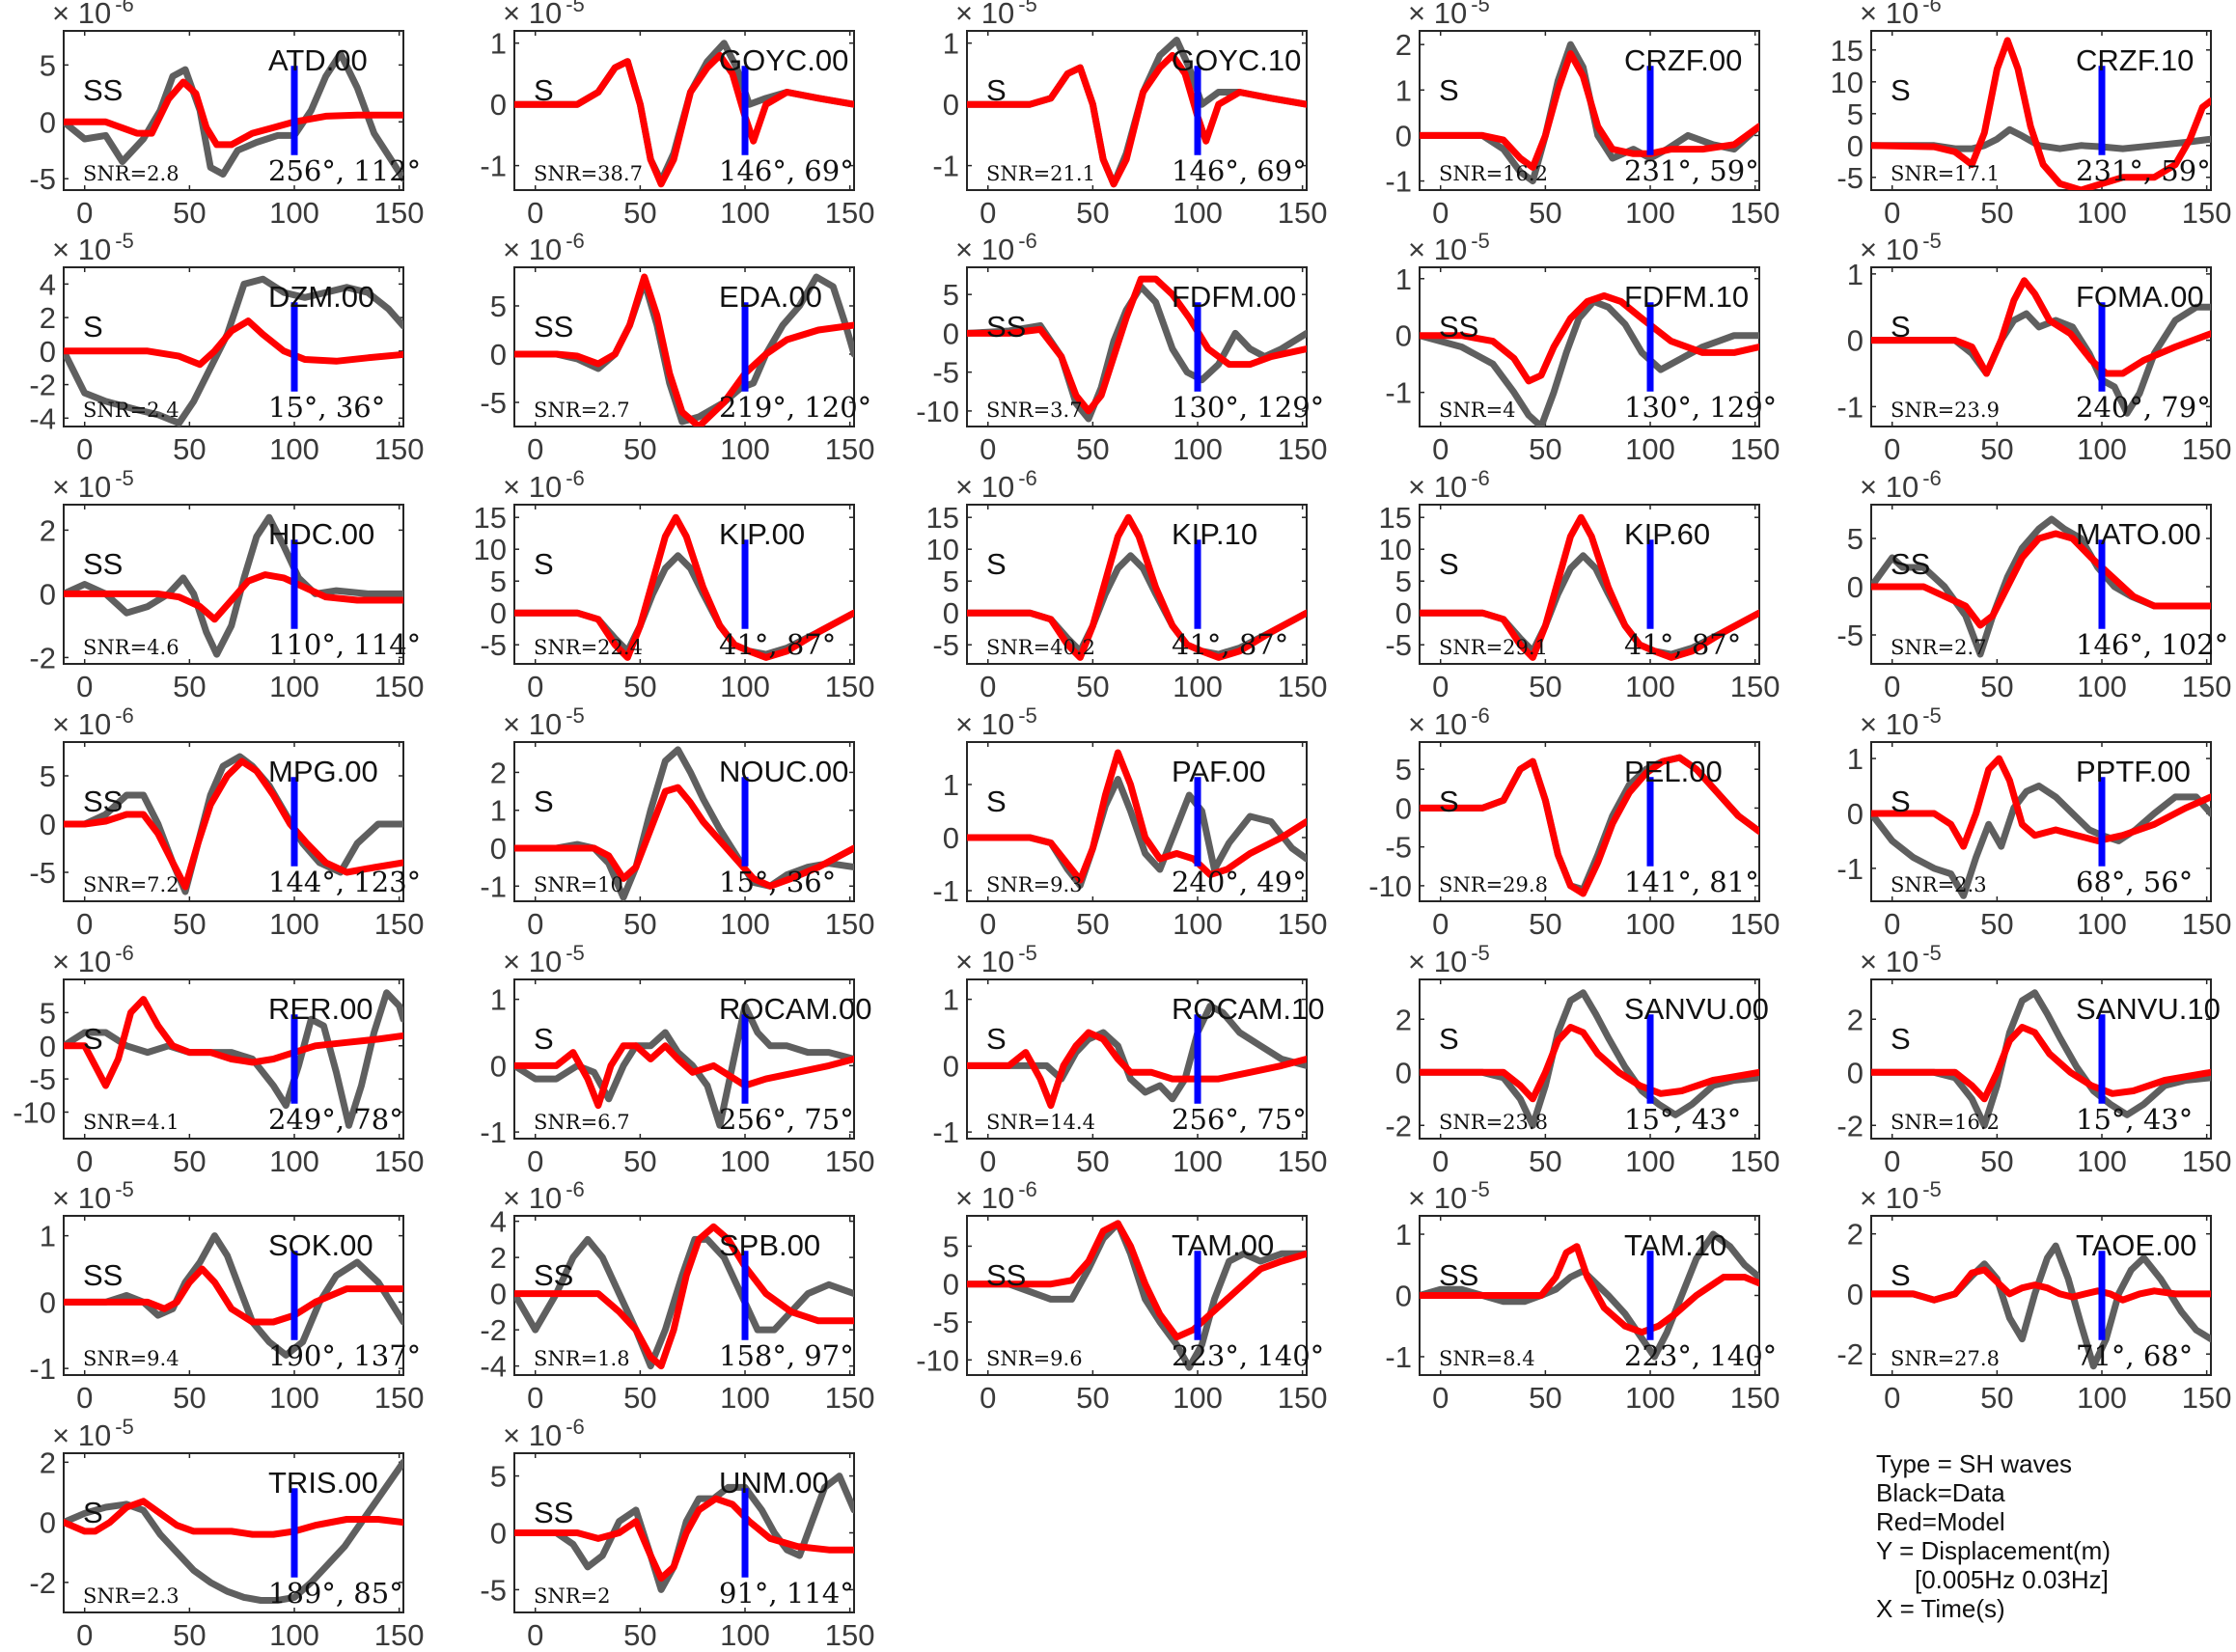  I want to click on station-label: DZM.00, so click(321, 297).